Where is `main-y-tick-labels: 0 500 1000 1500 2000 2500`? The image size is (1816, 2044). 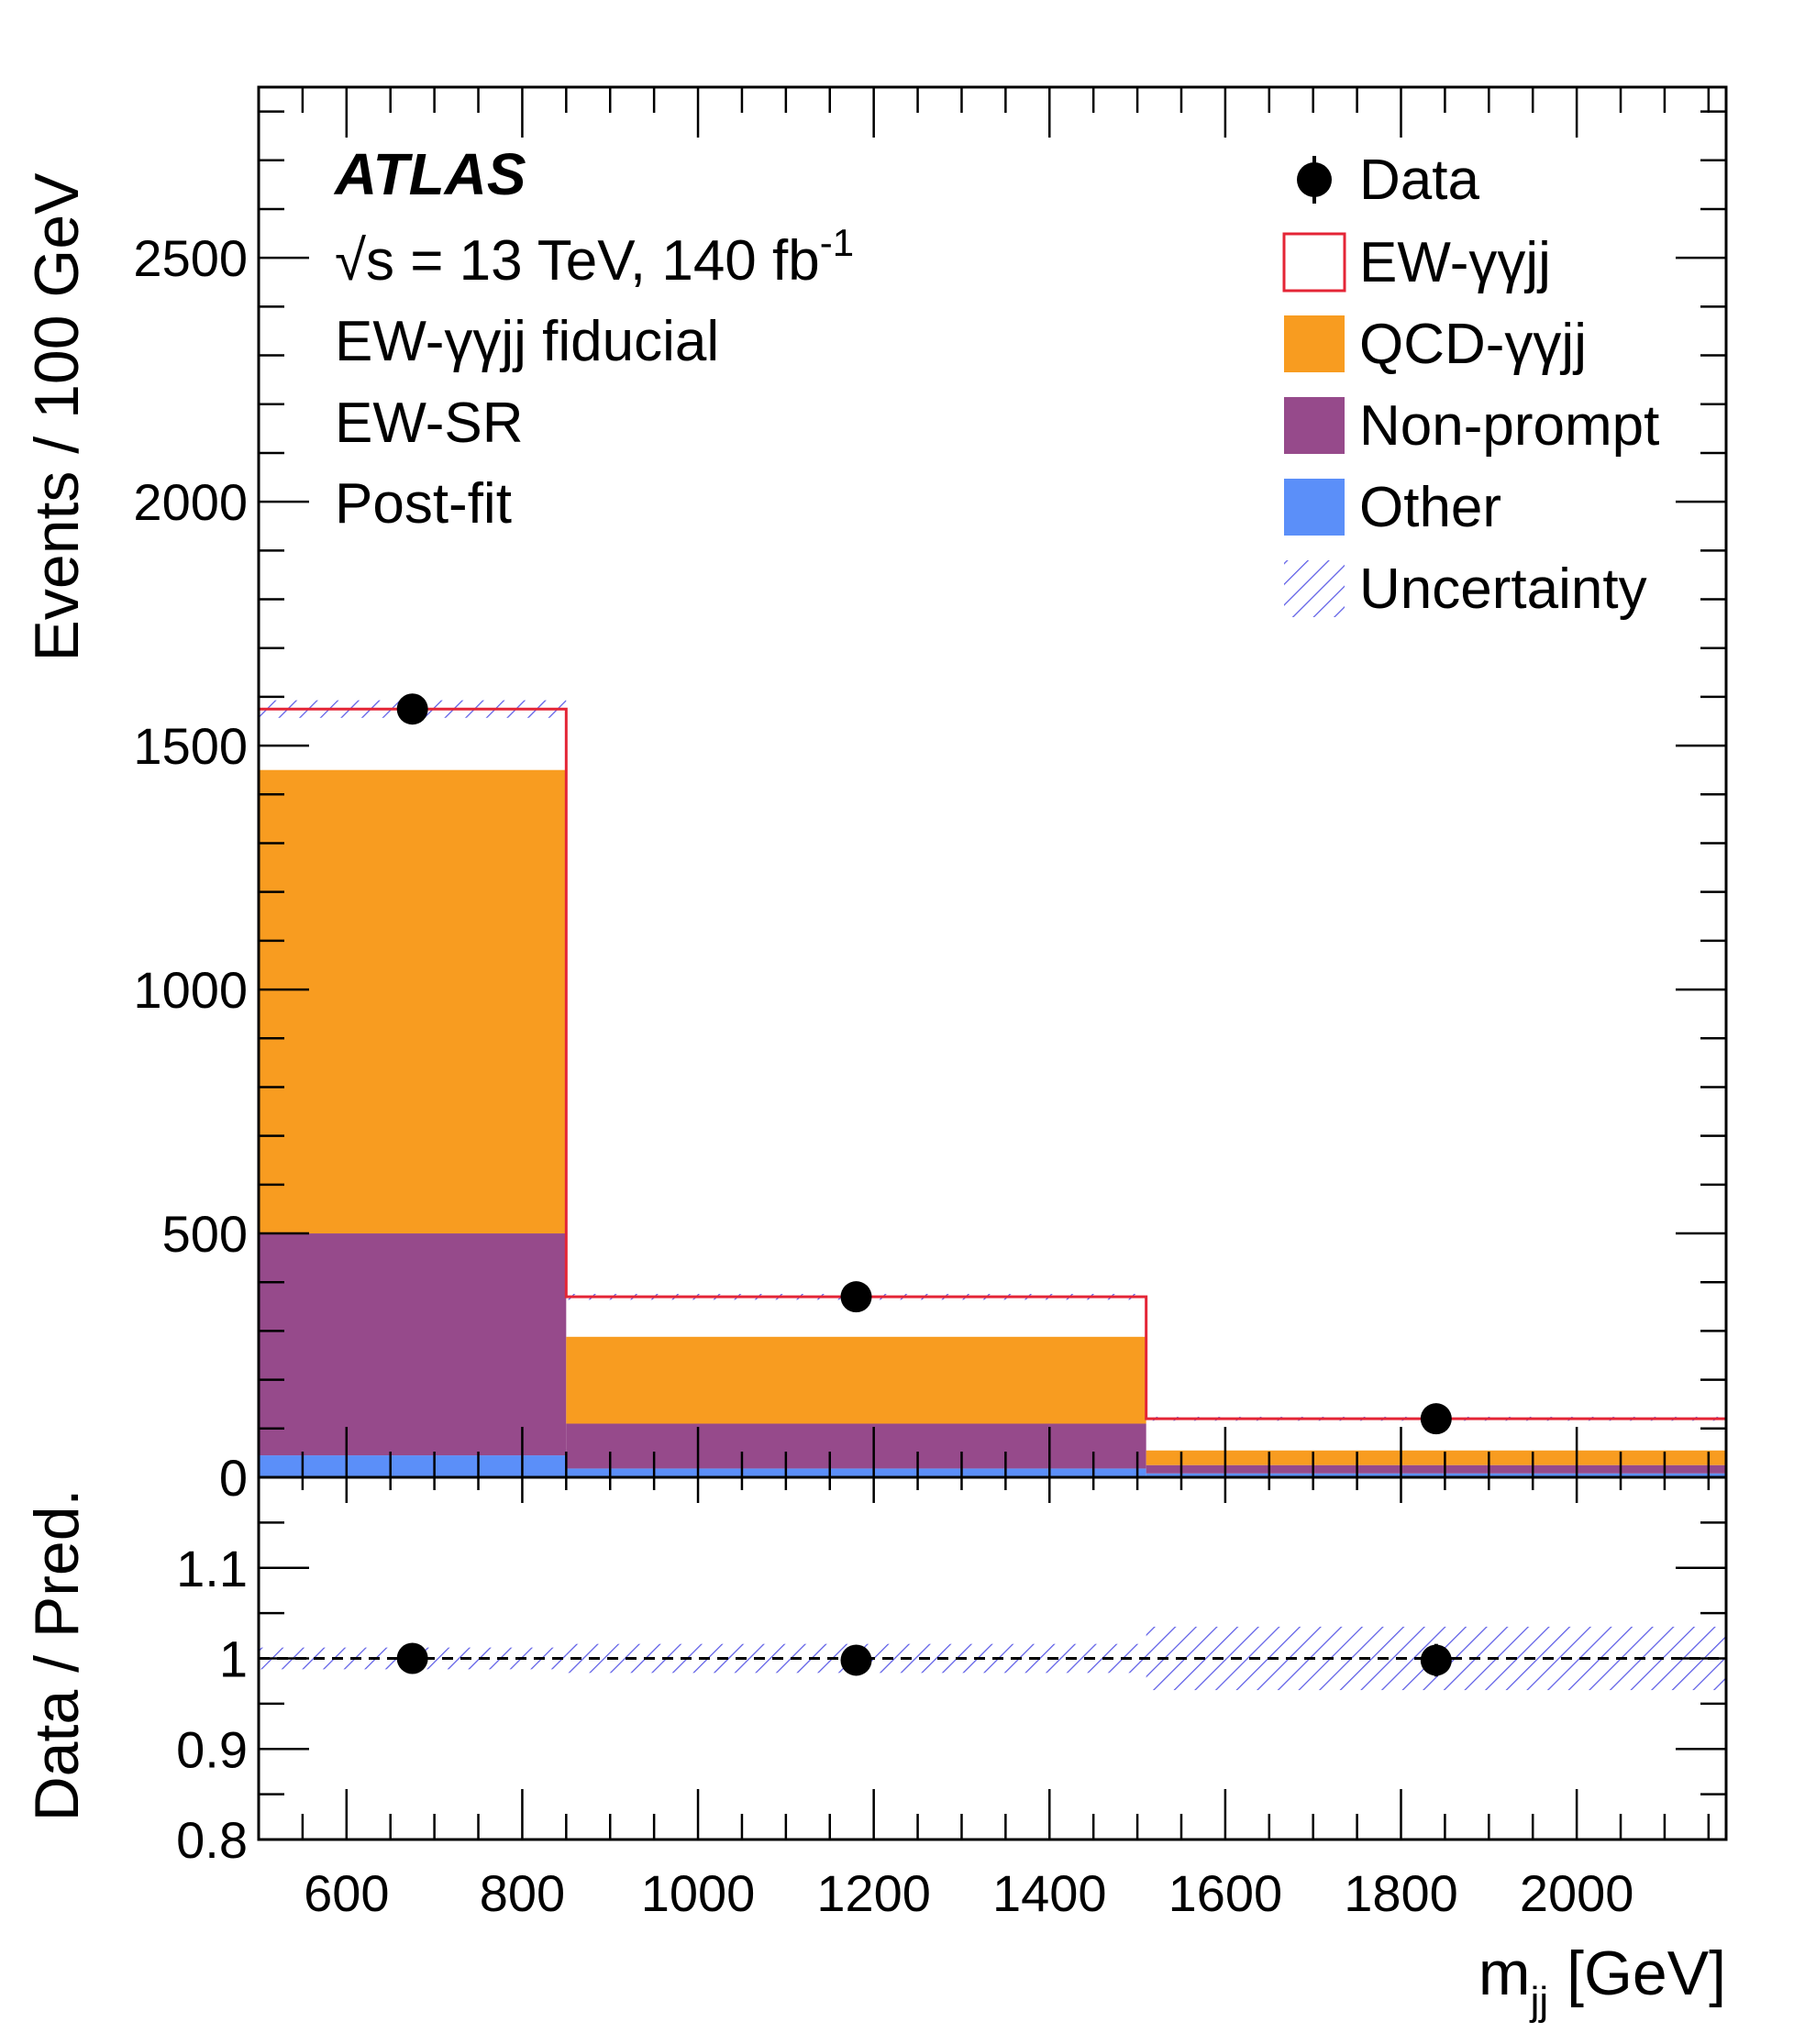
main-y-tick-labels: 0 500 1000 1500 2000 2500 is located at coordinates (190, 868).